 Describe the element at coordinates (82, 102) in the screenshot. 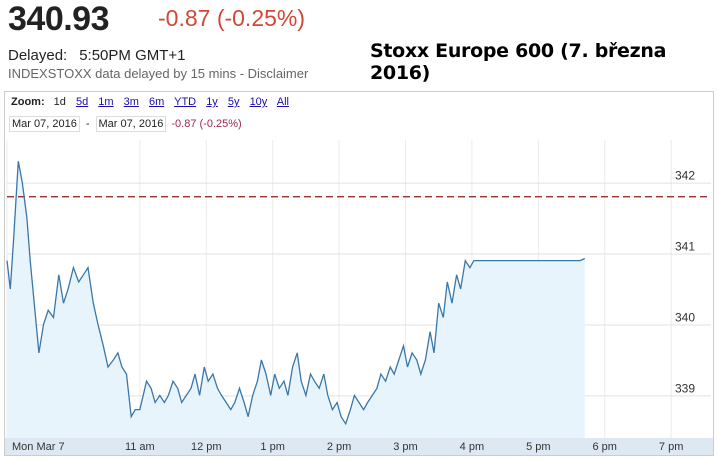

I see `zoom-5d: 5d` at that location.